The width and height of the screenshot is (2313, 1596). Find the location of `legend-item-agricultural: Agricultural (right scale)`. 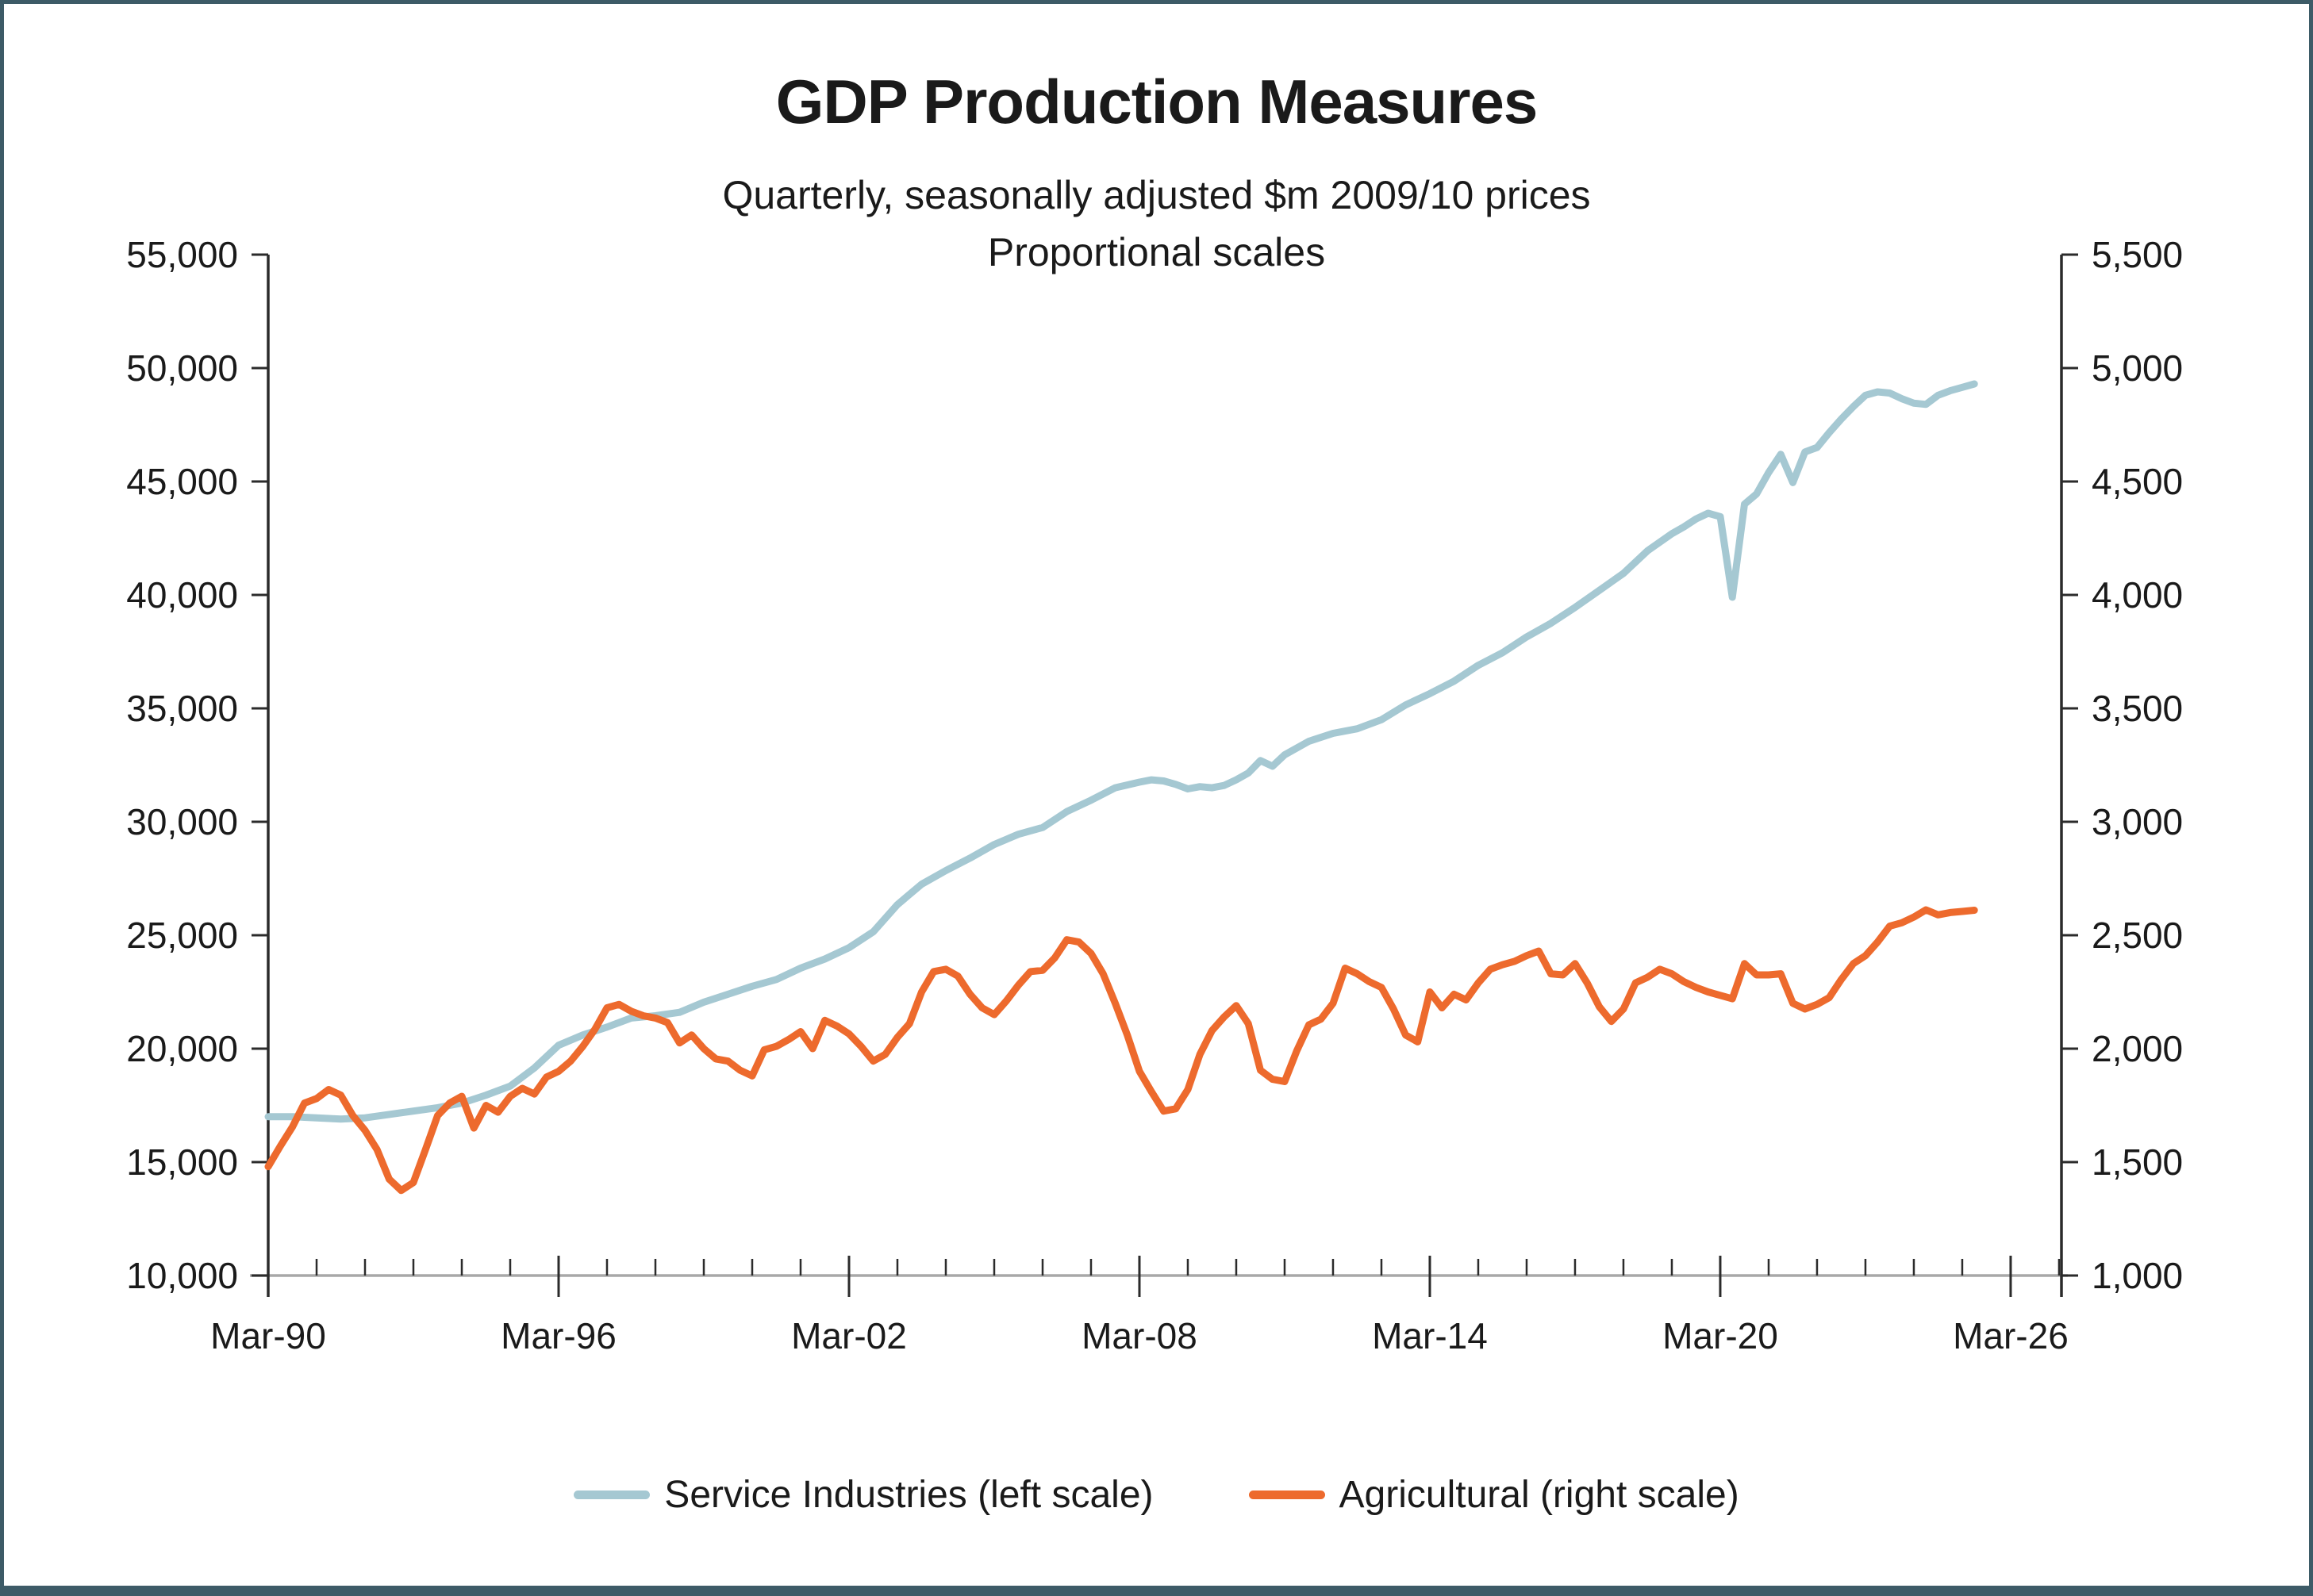

legend-item-agricultural: Agricultural (right scale) is located at coordinates (1493, 1495).